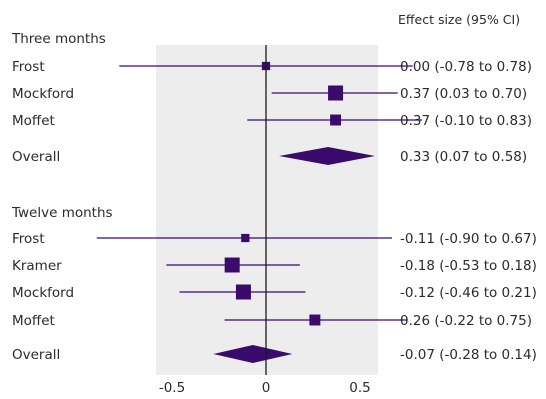 This screenshot has width=546, height=399. I want to click on study-effect-label: 0.26 (-0.22 to 0.75), so click(466, 321).